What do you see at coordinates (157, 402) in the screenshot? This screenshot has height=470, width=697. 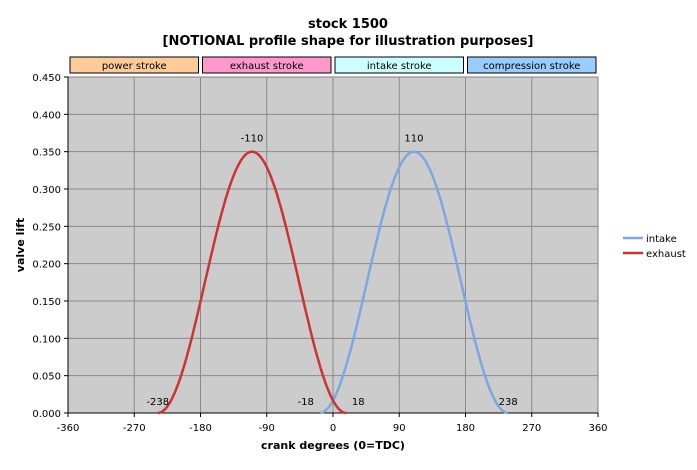 I see `data-label-2: -238` at bounding box center [157, 402].